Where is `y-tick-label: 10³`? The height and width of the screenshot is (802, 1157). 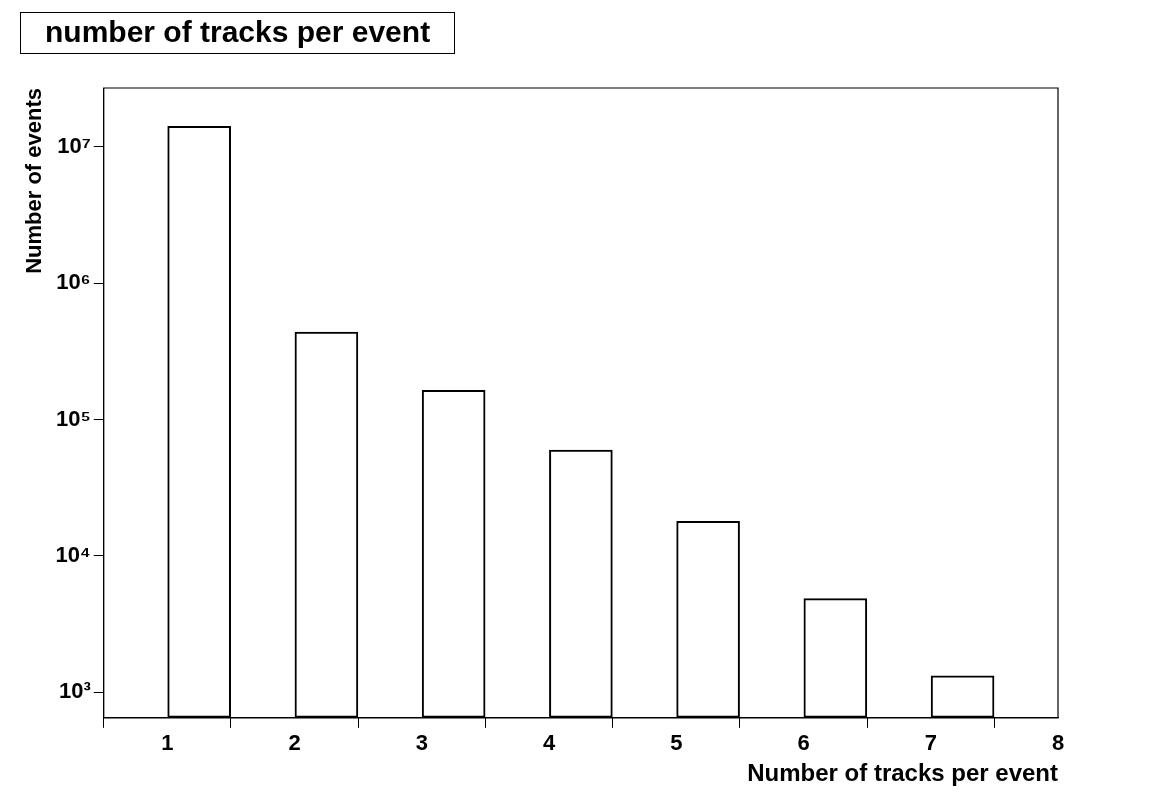
y-tick-label: 10³ is located at coordinates (74, 691).